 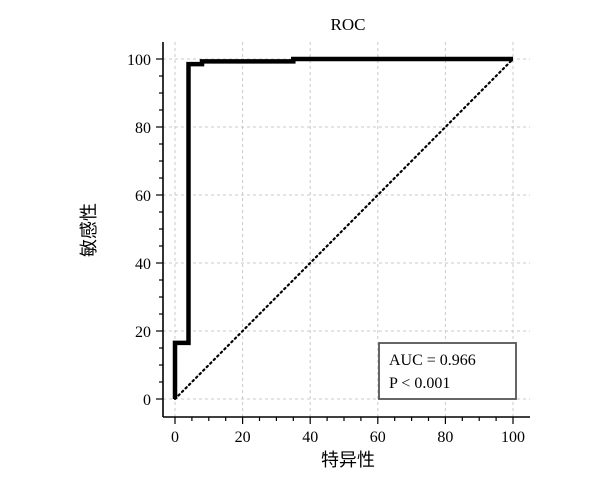 What do you see at coordinates (143, 332) in the screenshot?
I see `y-tick-label: 20` at bounding box center [143, 332].